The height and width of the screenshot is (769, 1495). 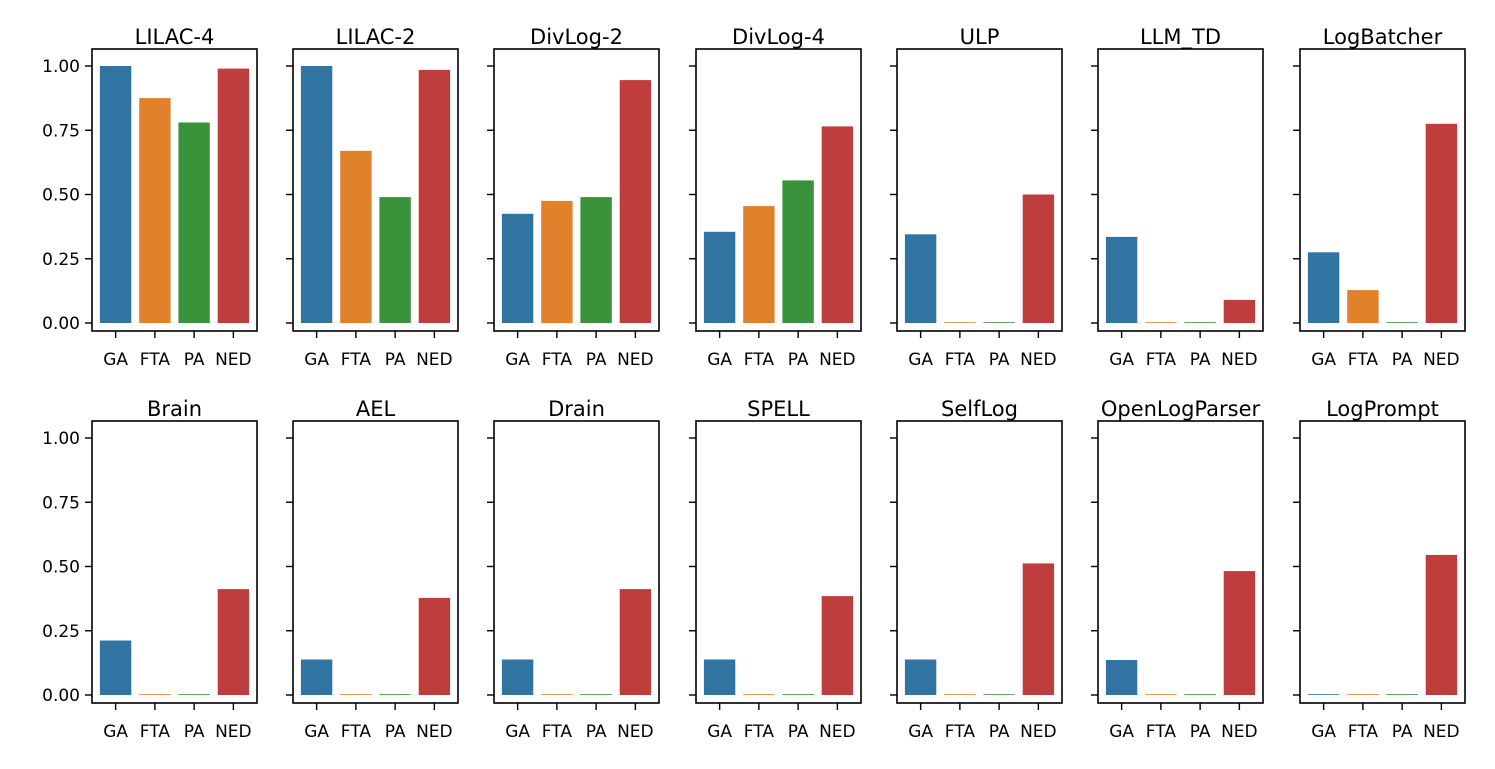 What do you see at coordinates (61, 324) in the screenshot?
I see `y-tick-label: 0.00` at bounding box center [61, 324].